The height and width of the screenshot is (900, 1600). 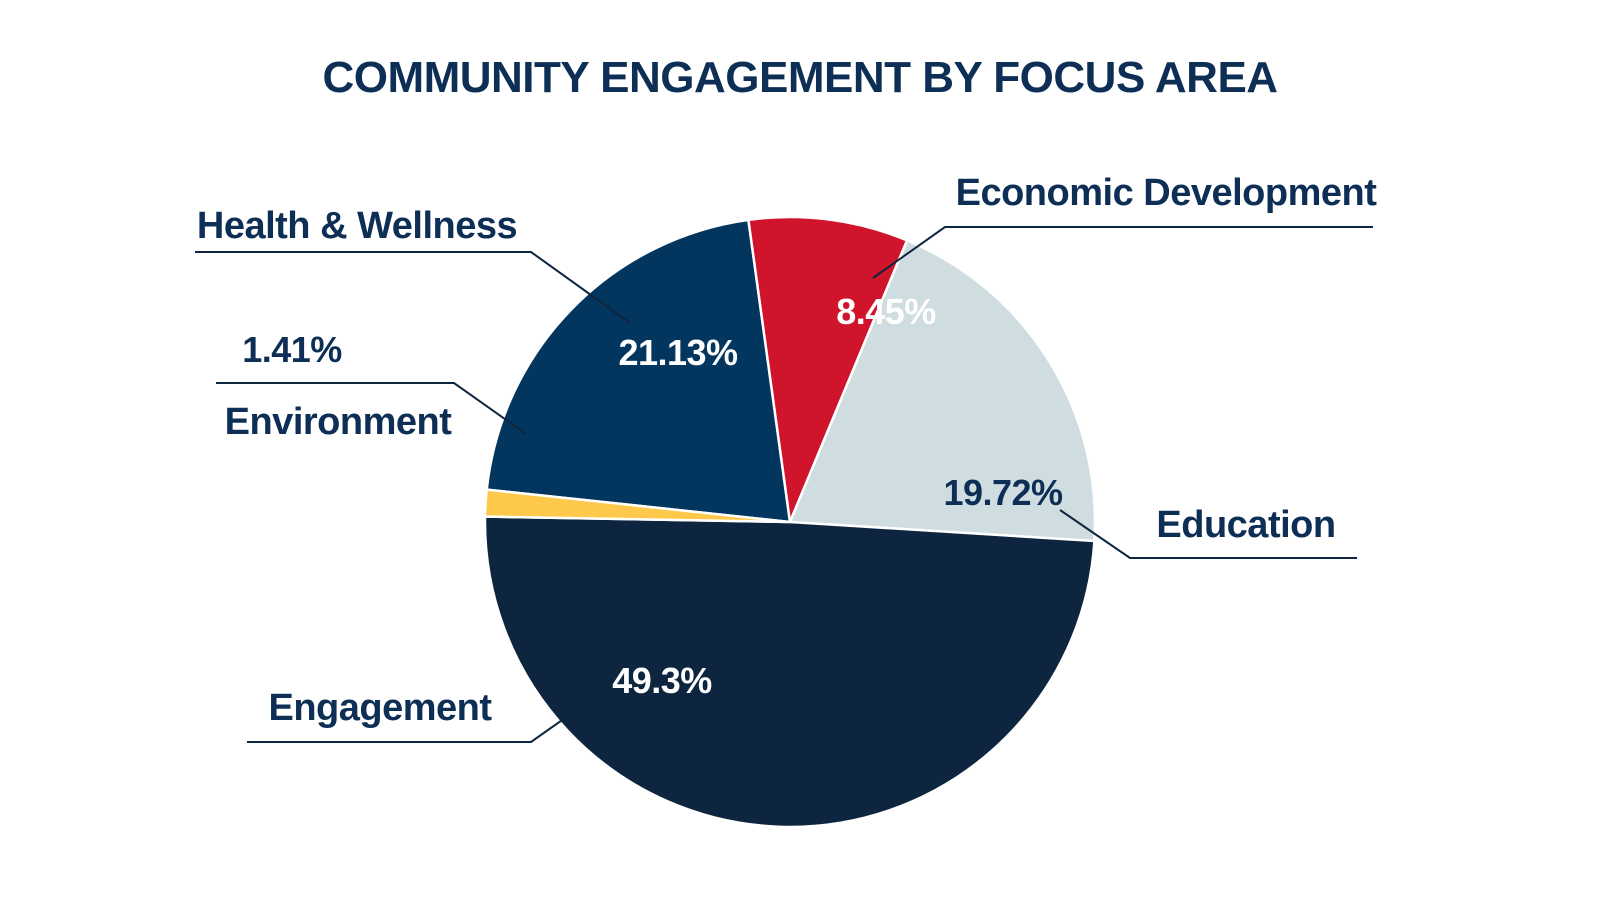 I want to click on pie-slice-economic-development, so click(x=828, y=369).